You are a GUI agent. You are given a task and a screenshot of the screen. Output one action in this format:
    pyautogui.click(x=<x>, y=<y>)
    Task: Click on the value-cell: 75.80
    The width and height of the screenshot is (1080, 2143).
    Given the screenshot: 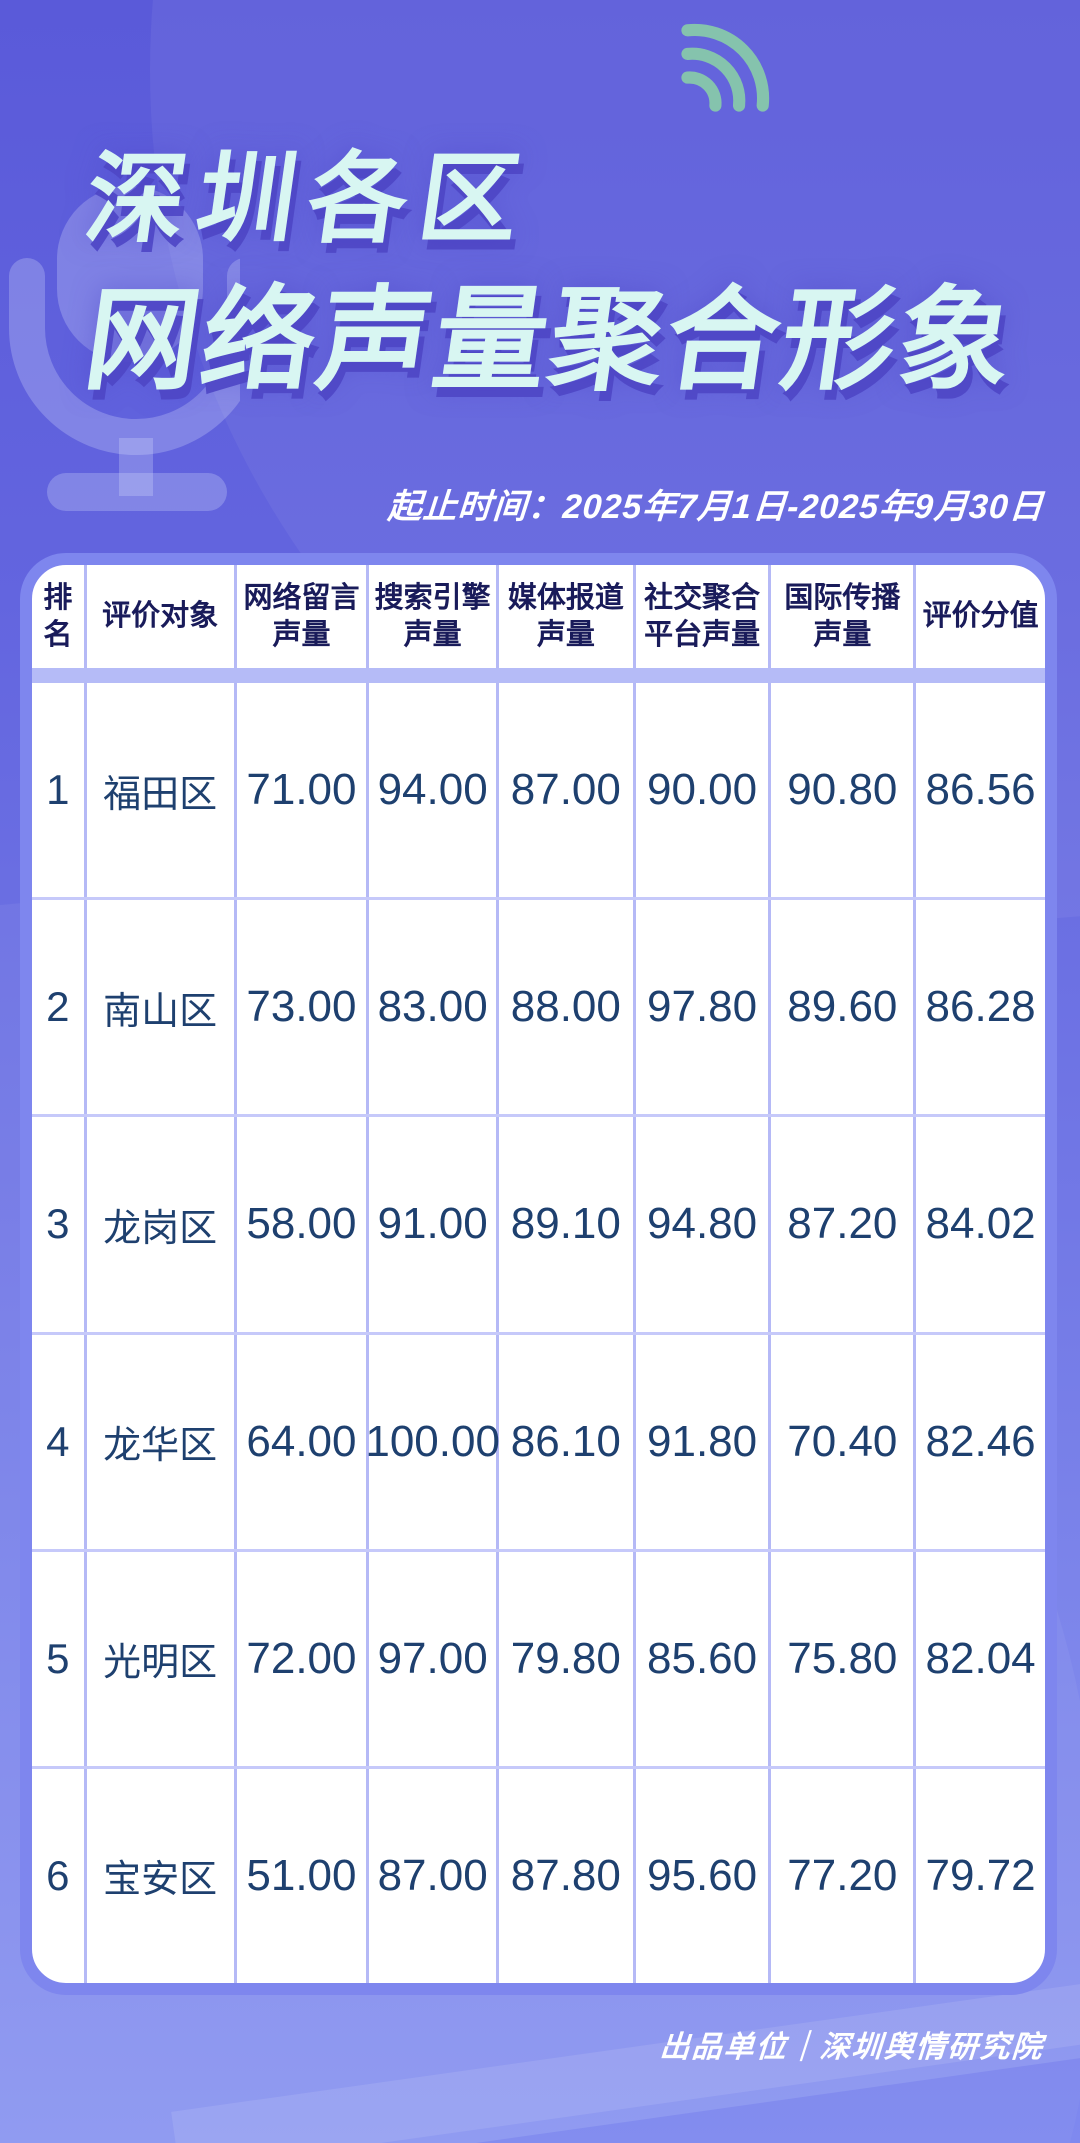 What is the action you would take?
    pyautogui.click(x=844, y=1658)
    